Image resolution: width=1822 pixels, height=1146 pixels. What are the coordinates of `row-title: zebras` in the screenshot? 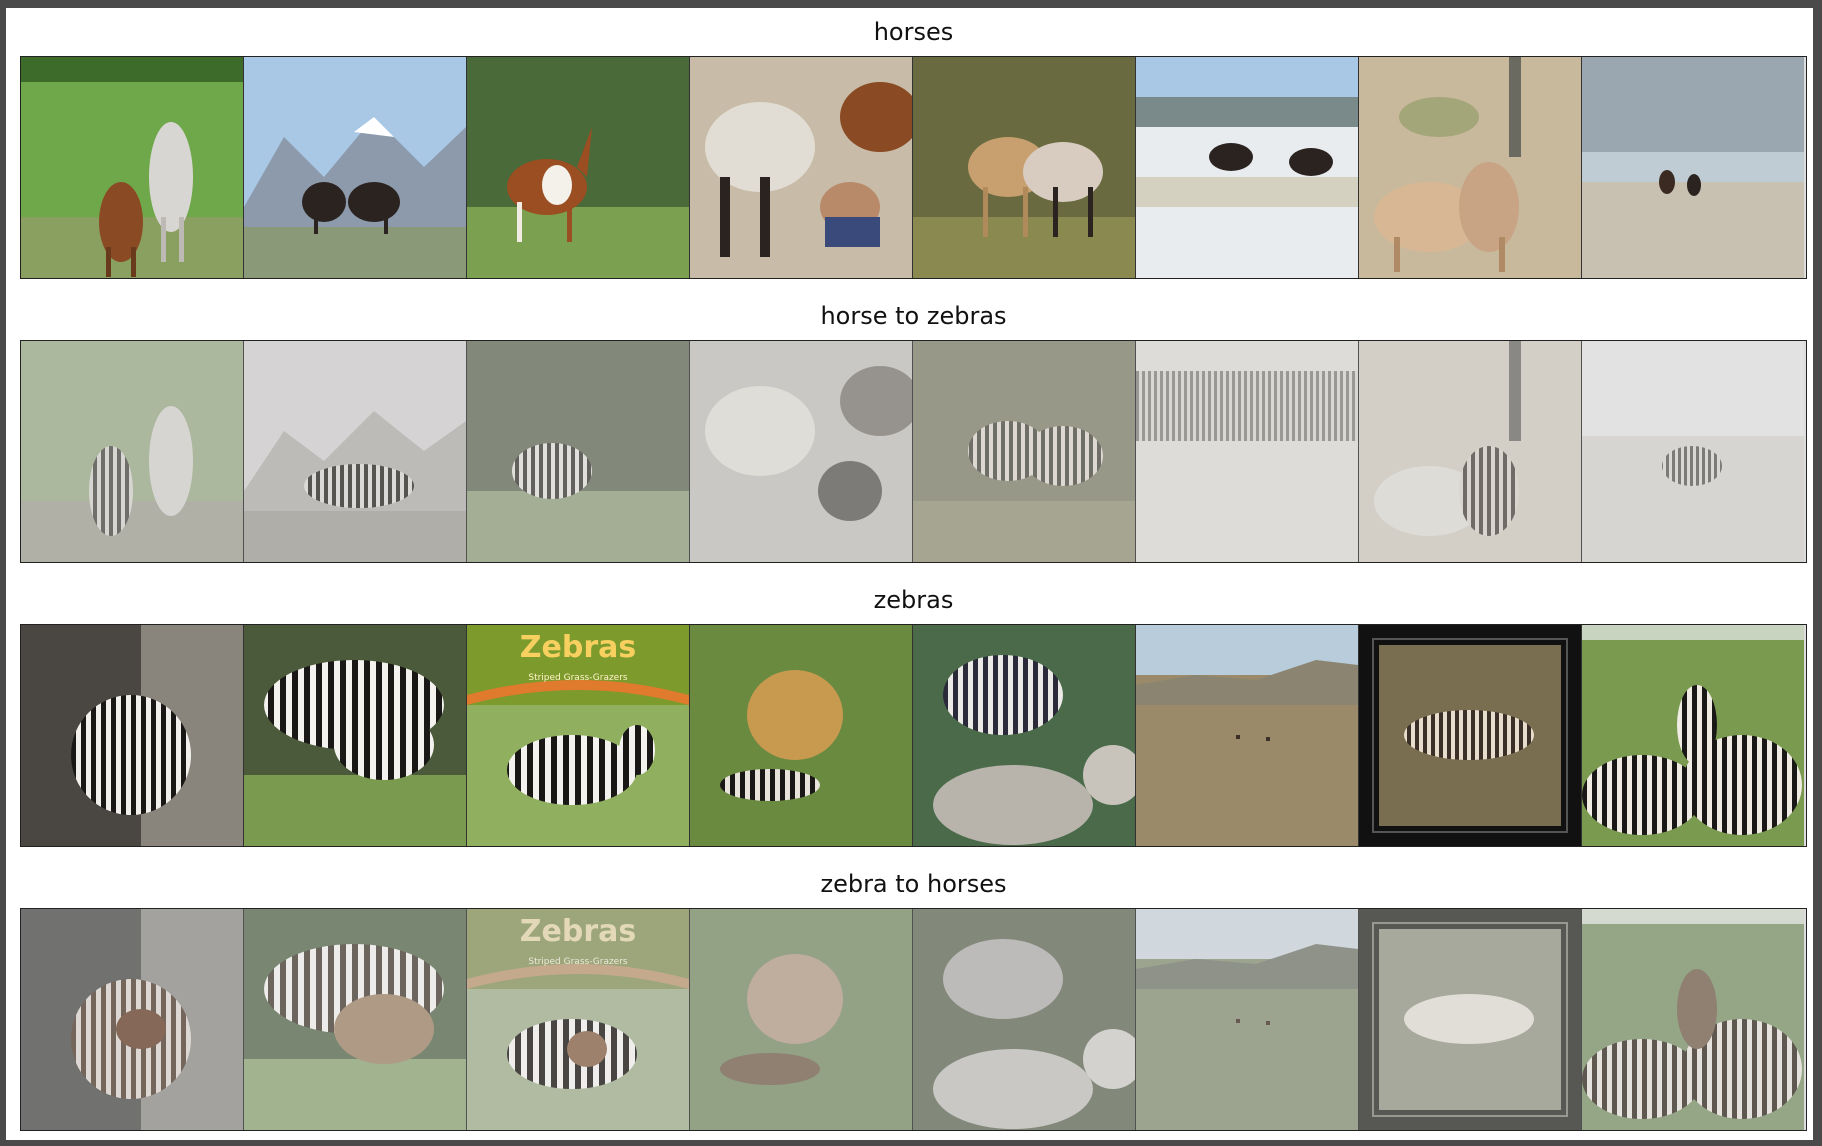 It's located at (913, 600).